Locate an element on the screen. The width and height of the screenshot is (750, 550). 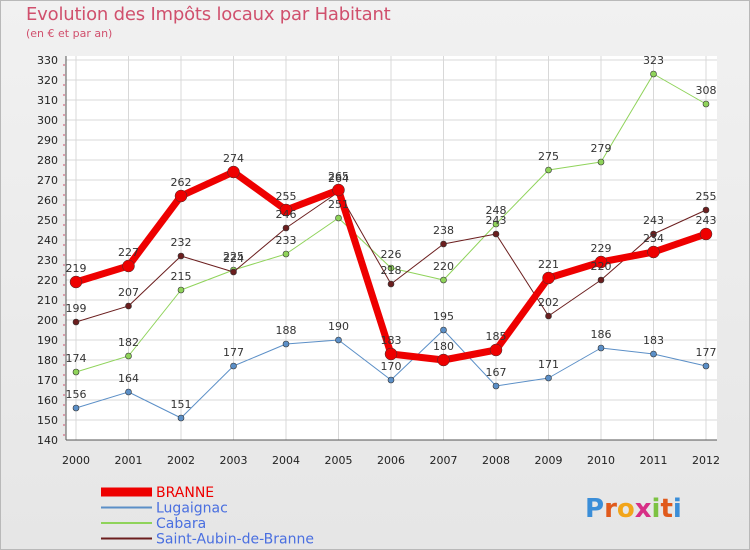
data-label-cabara: 279 is located at coordinates (601, 148).